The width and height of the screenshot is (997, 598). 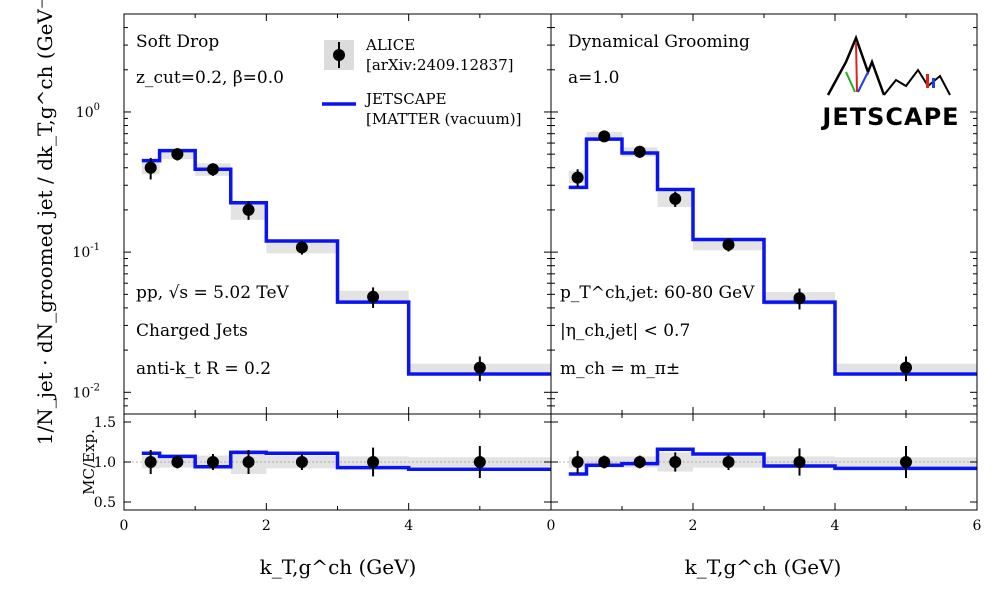 What do you see at coordinates (835, 526) in the screenshot?
I see `x-tick-label-right: 4` at bounding box center [835, 526].